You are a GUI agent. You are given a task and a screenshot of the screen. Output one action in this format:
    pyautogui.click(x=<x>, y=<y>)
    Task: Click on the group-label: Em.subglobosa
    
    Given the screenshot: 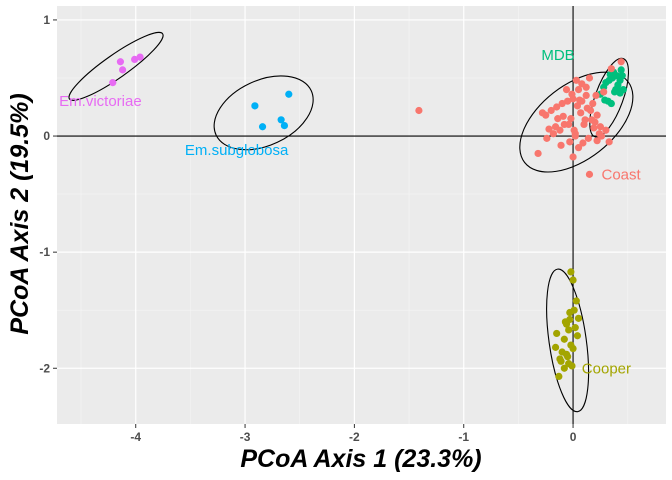 What is the action you would take?
    pyautogui.click(x=237, y=150)
    